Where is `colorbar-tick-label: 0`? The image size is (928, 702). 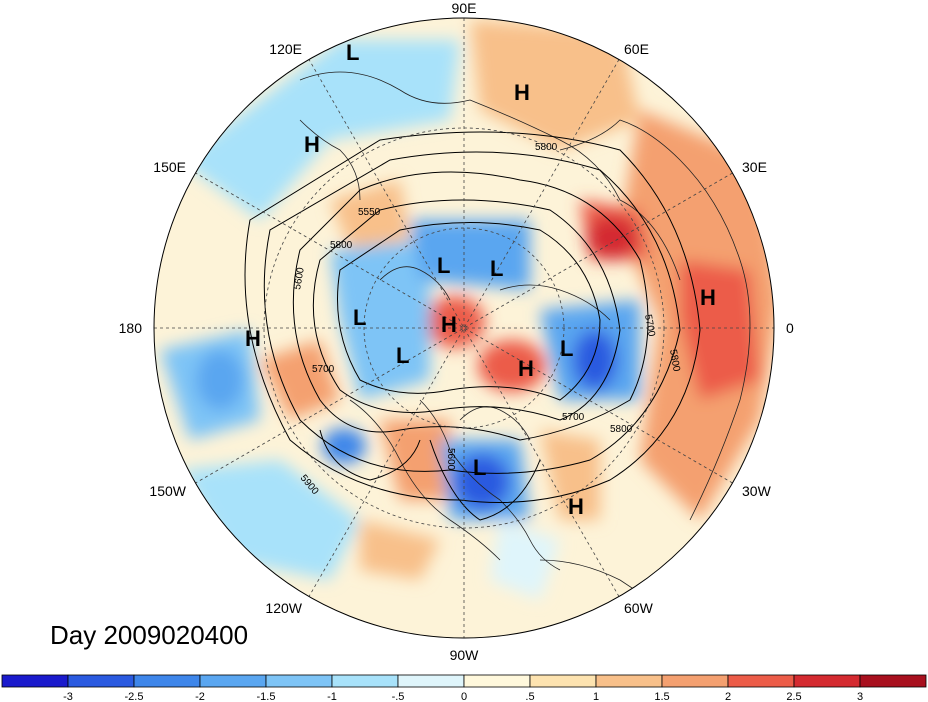 colorbar-tick-label: 0 is located at coordinates (464, 696).